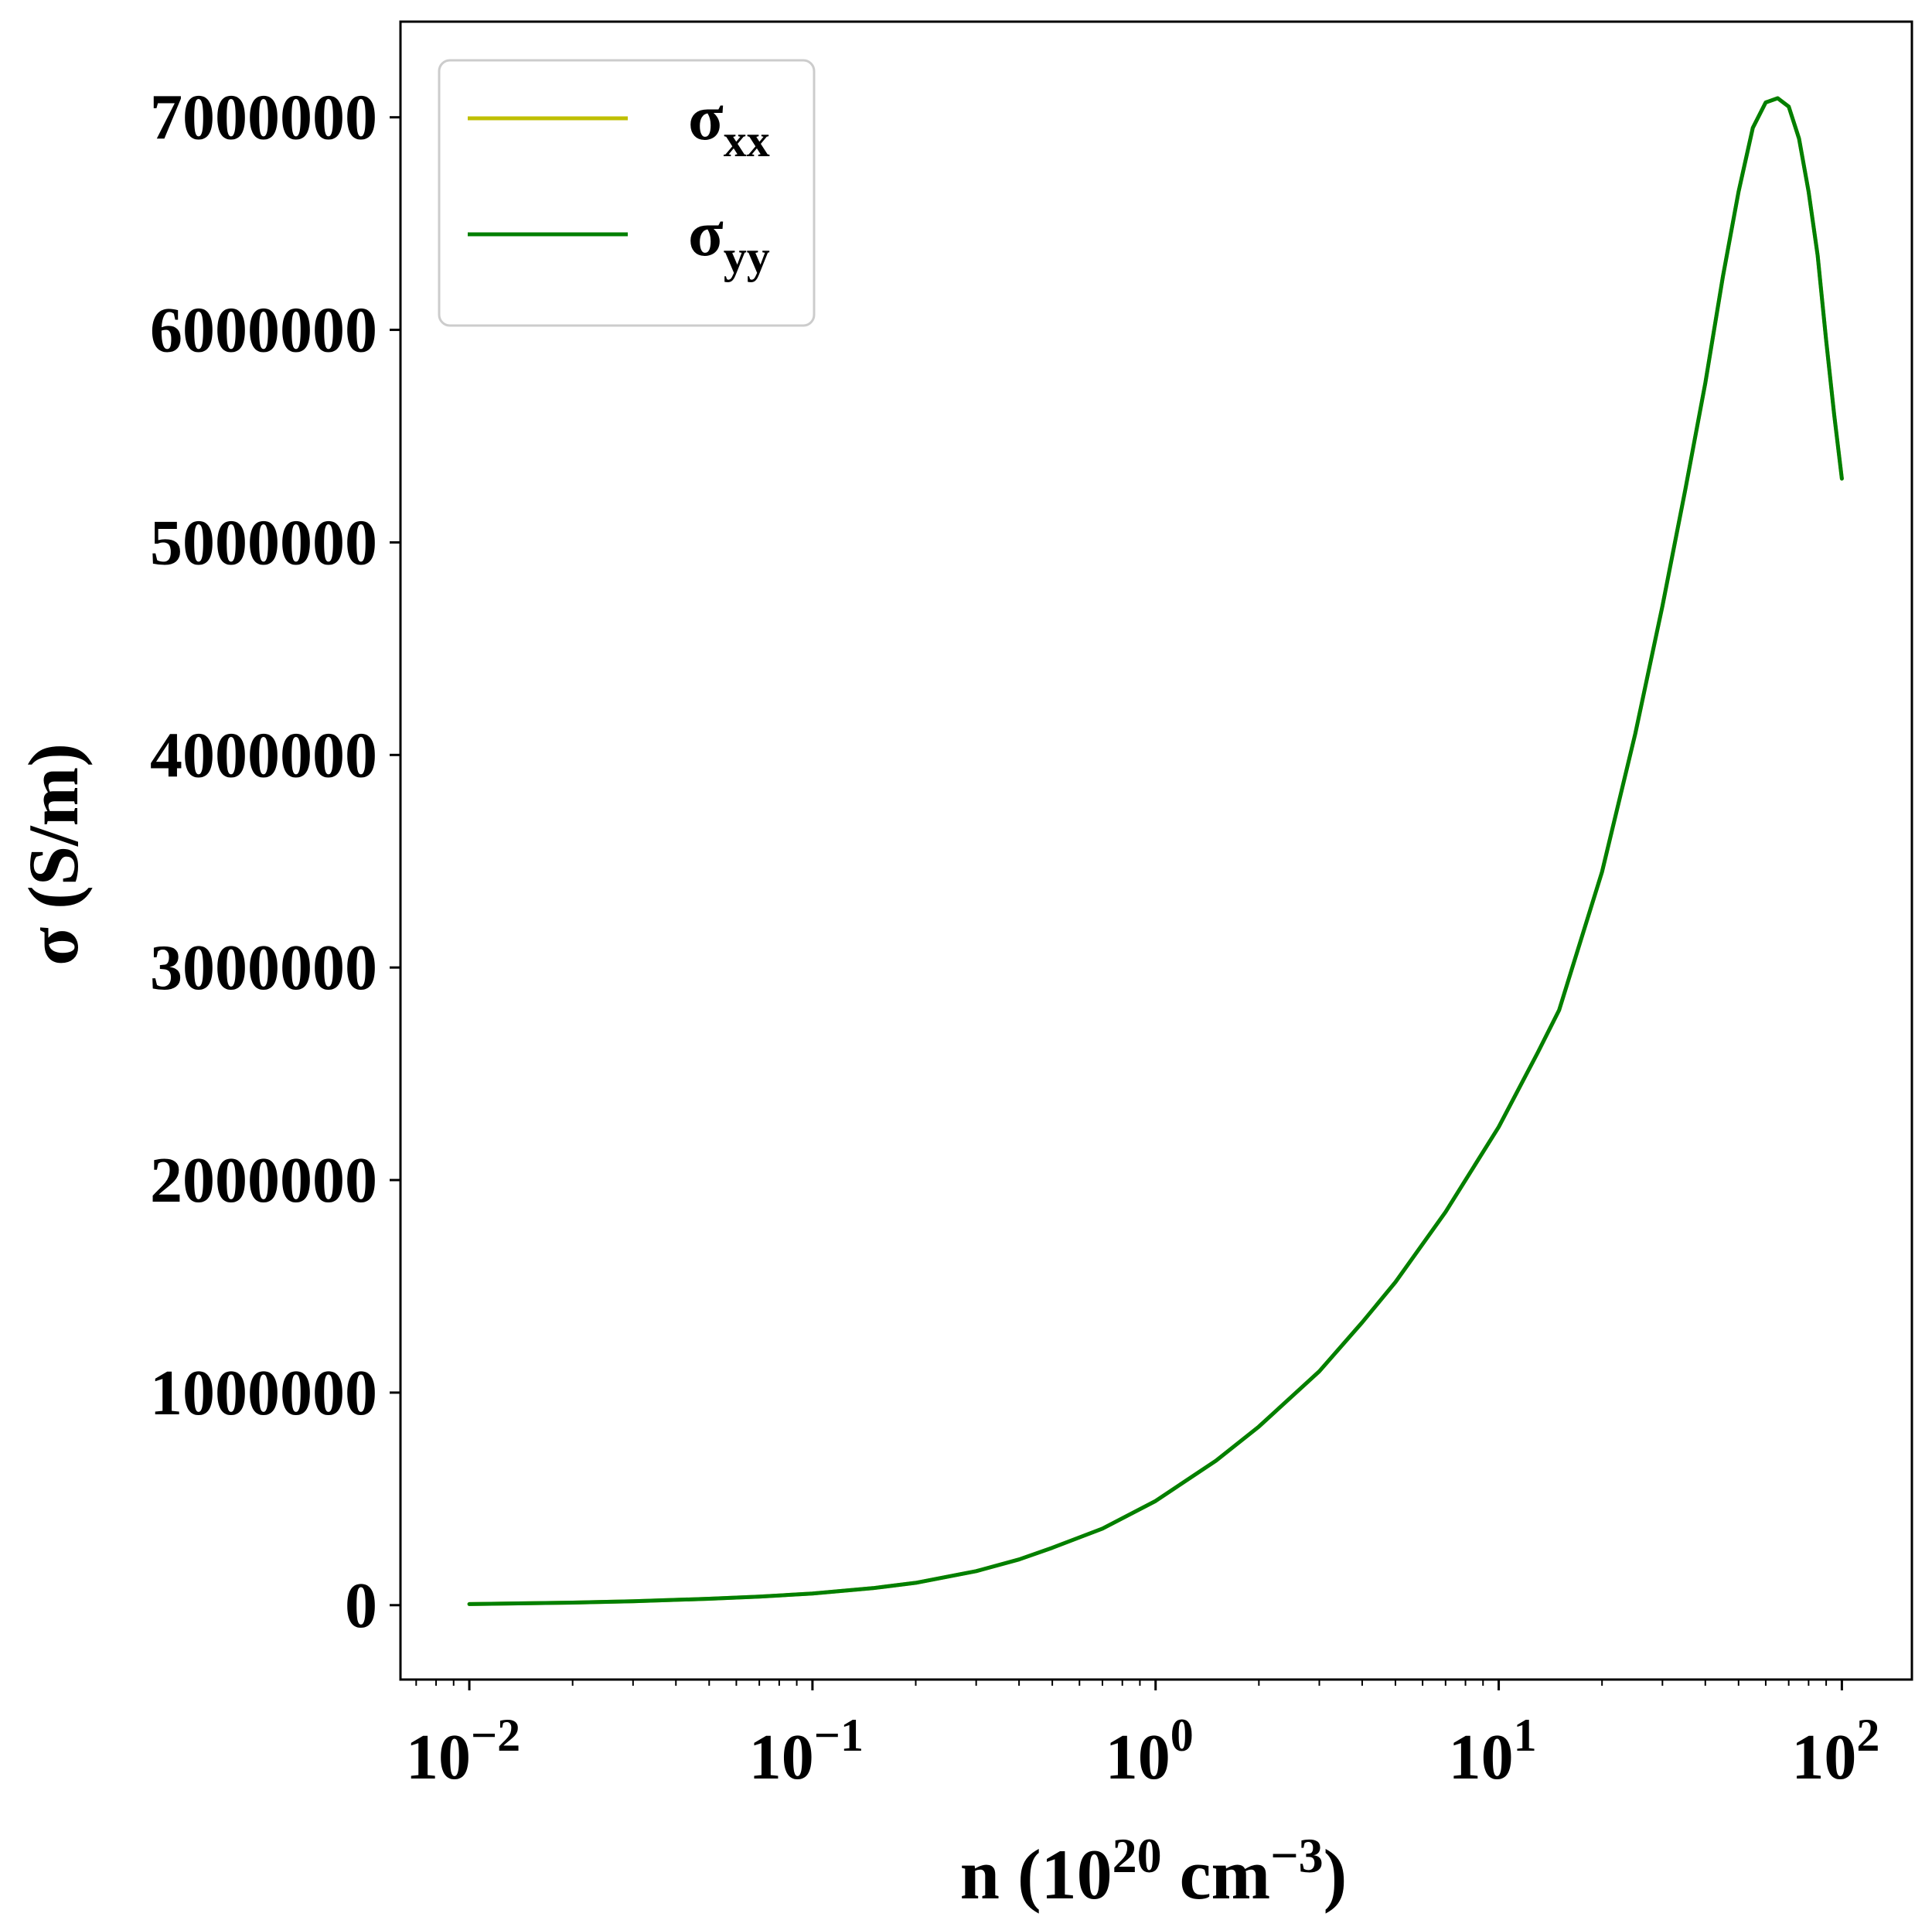  What do you see at coordinates (1493, 1751) in the screenshot?
I see `x-tick-label: 10¹` at bounding box center [1493, 1751].